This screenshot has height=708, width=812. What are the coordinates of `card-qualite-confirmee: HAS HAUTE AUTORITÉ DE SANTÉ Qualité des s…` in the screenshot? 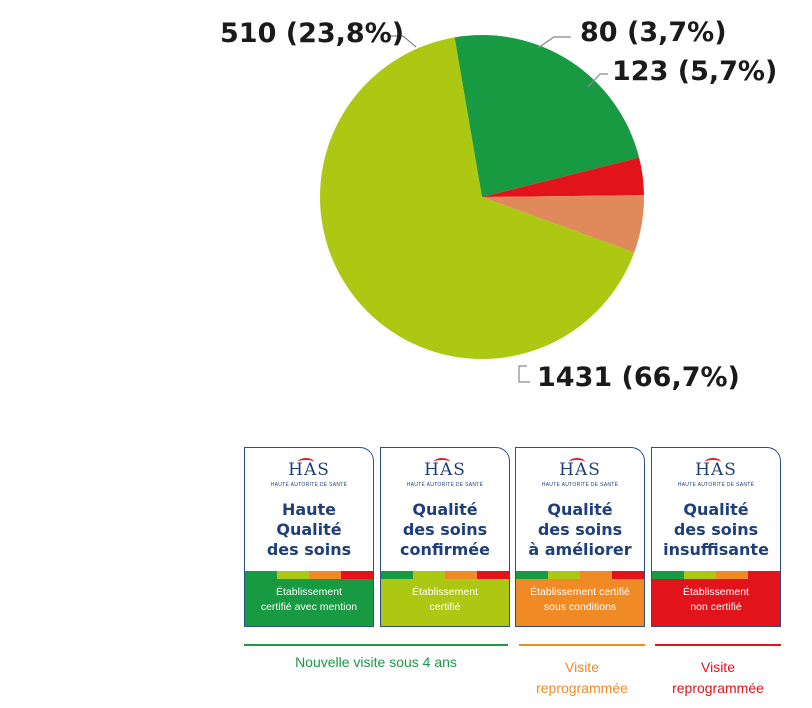 It's located at (445, 537).